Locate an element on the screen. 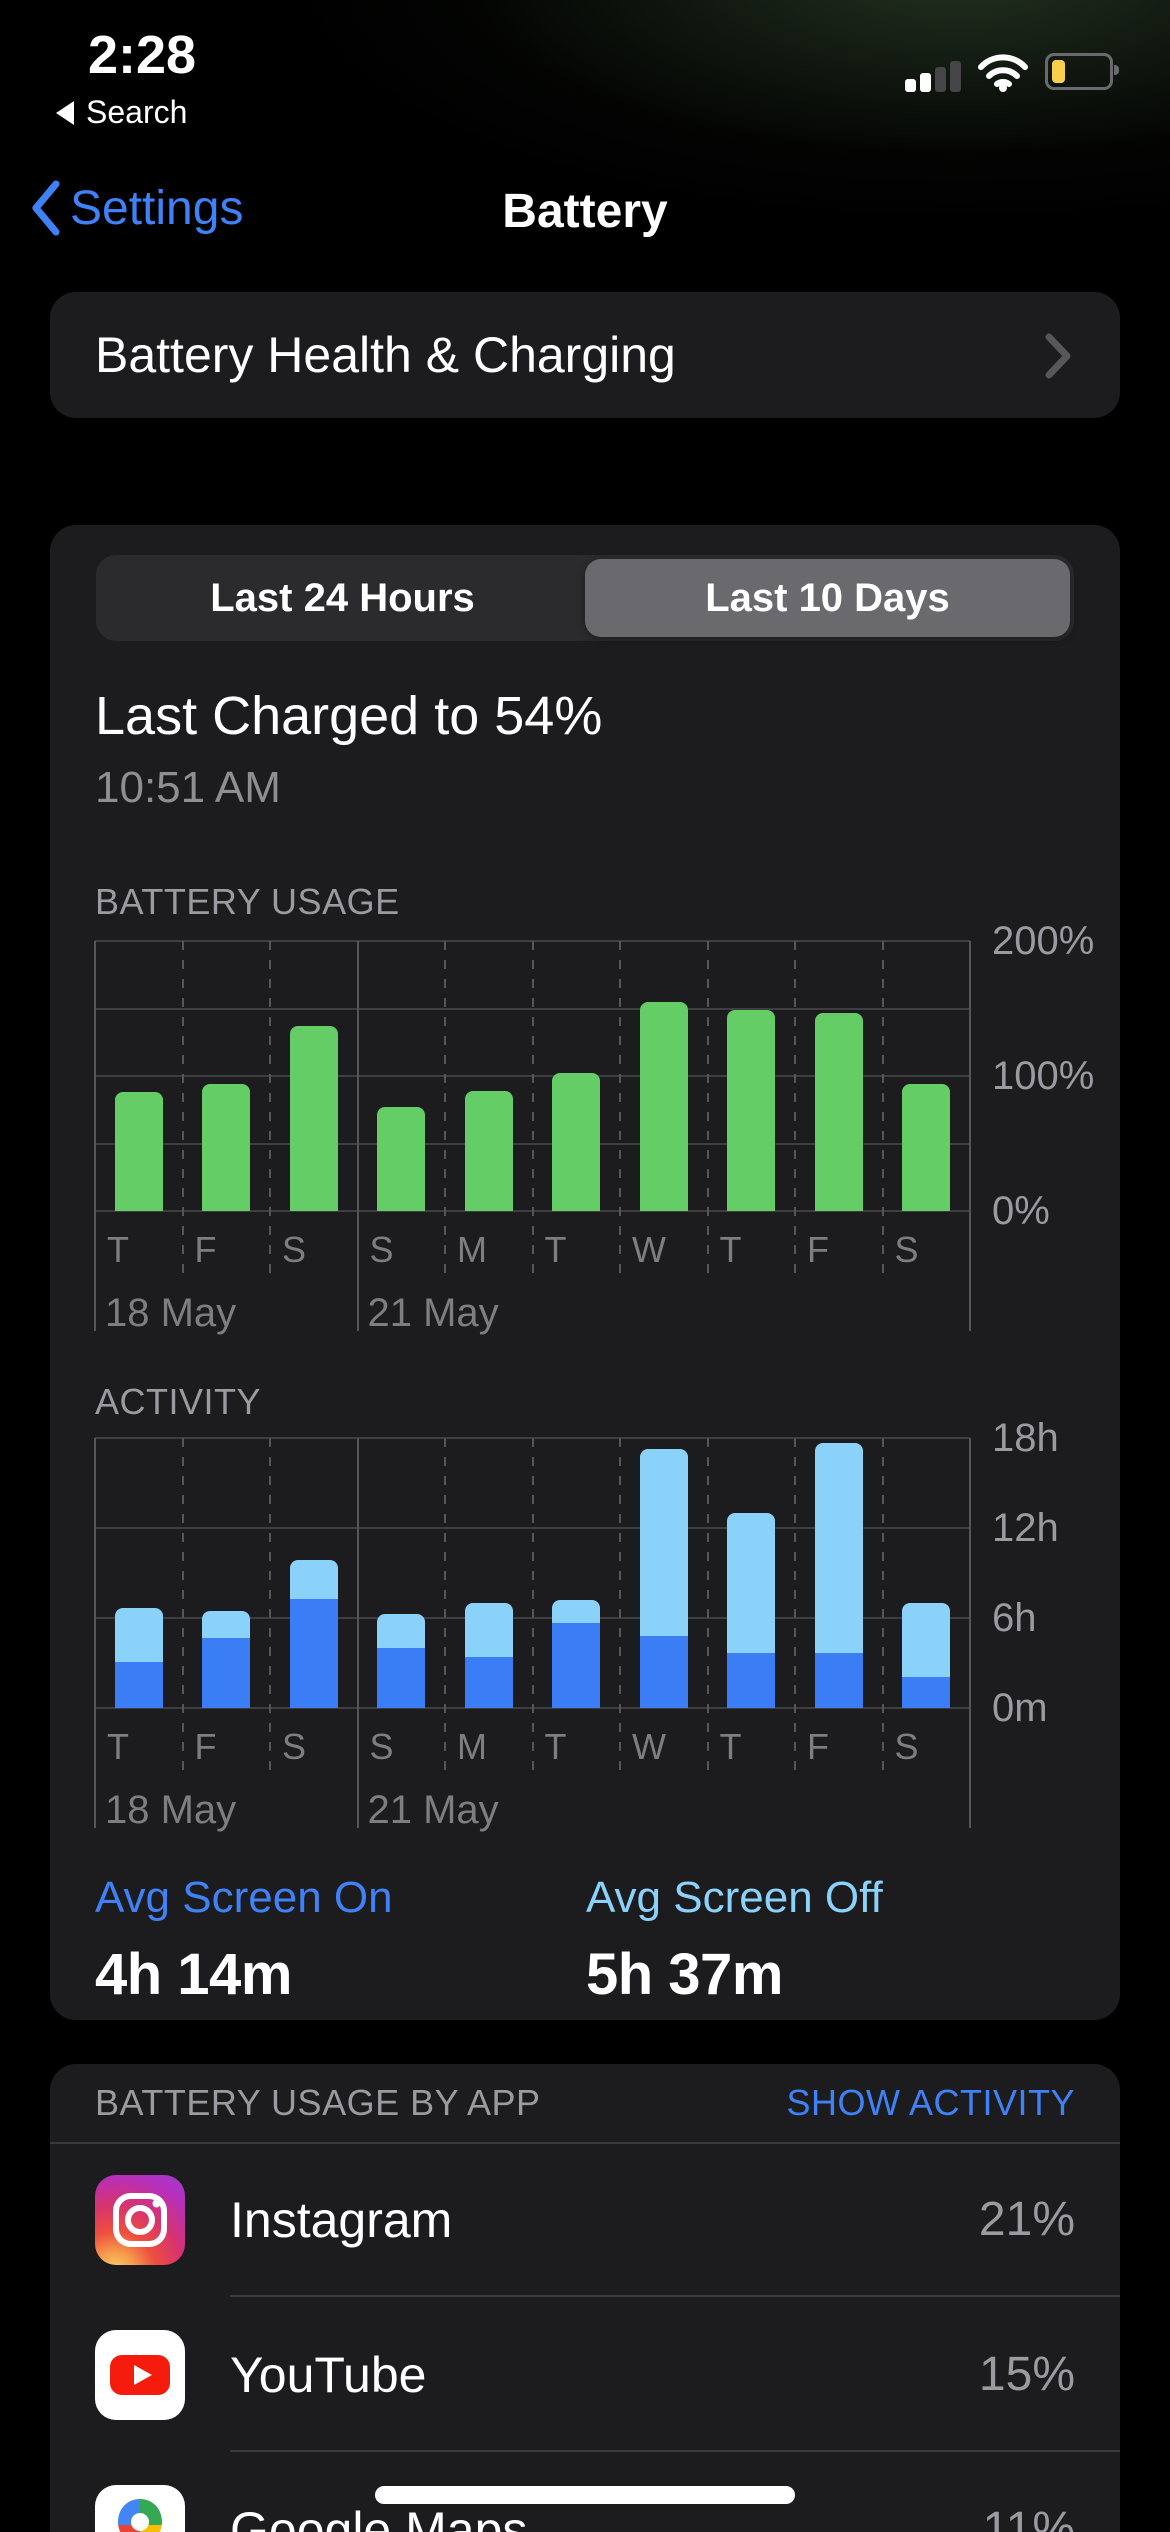 The width and height of the screenshot is (1170, 2532). navigation-bar: Settings Battery is located at coordinates (585, 213).